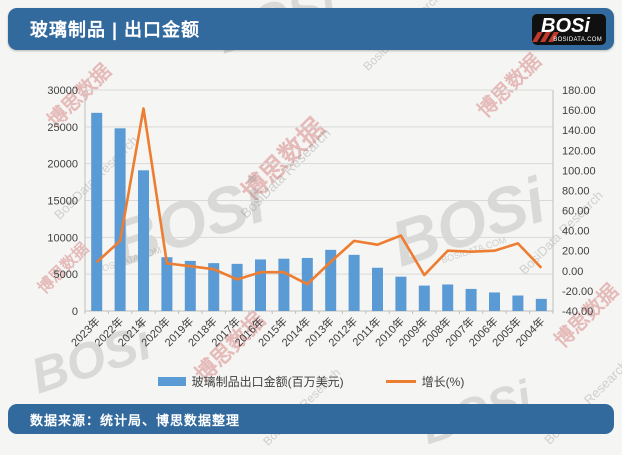 This screenshot has width=622, height=455. I want to click on logo-text: BOSi, so click(565, 25).